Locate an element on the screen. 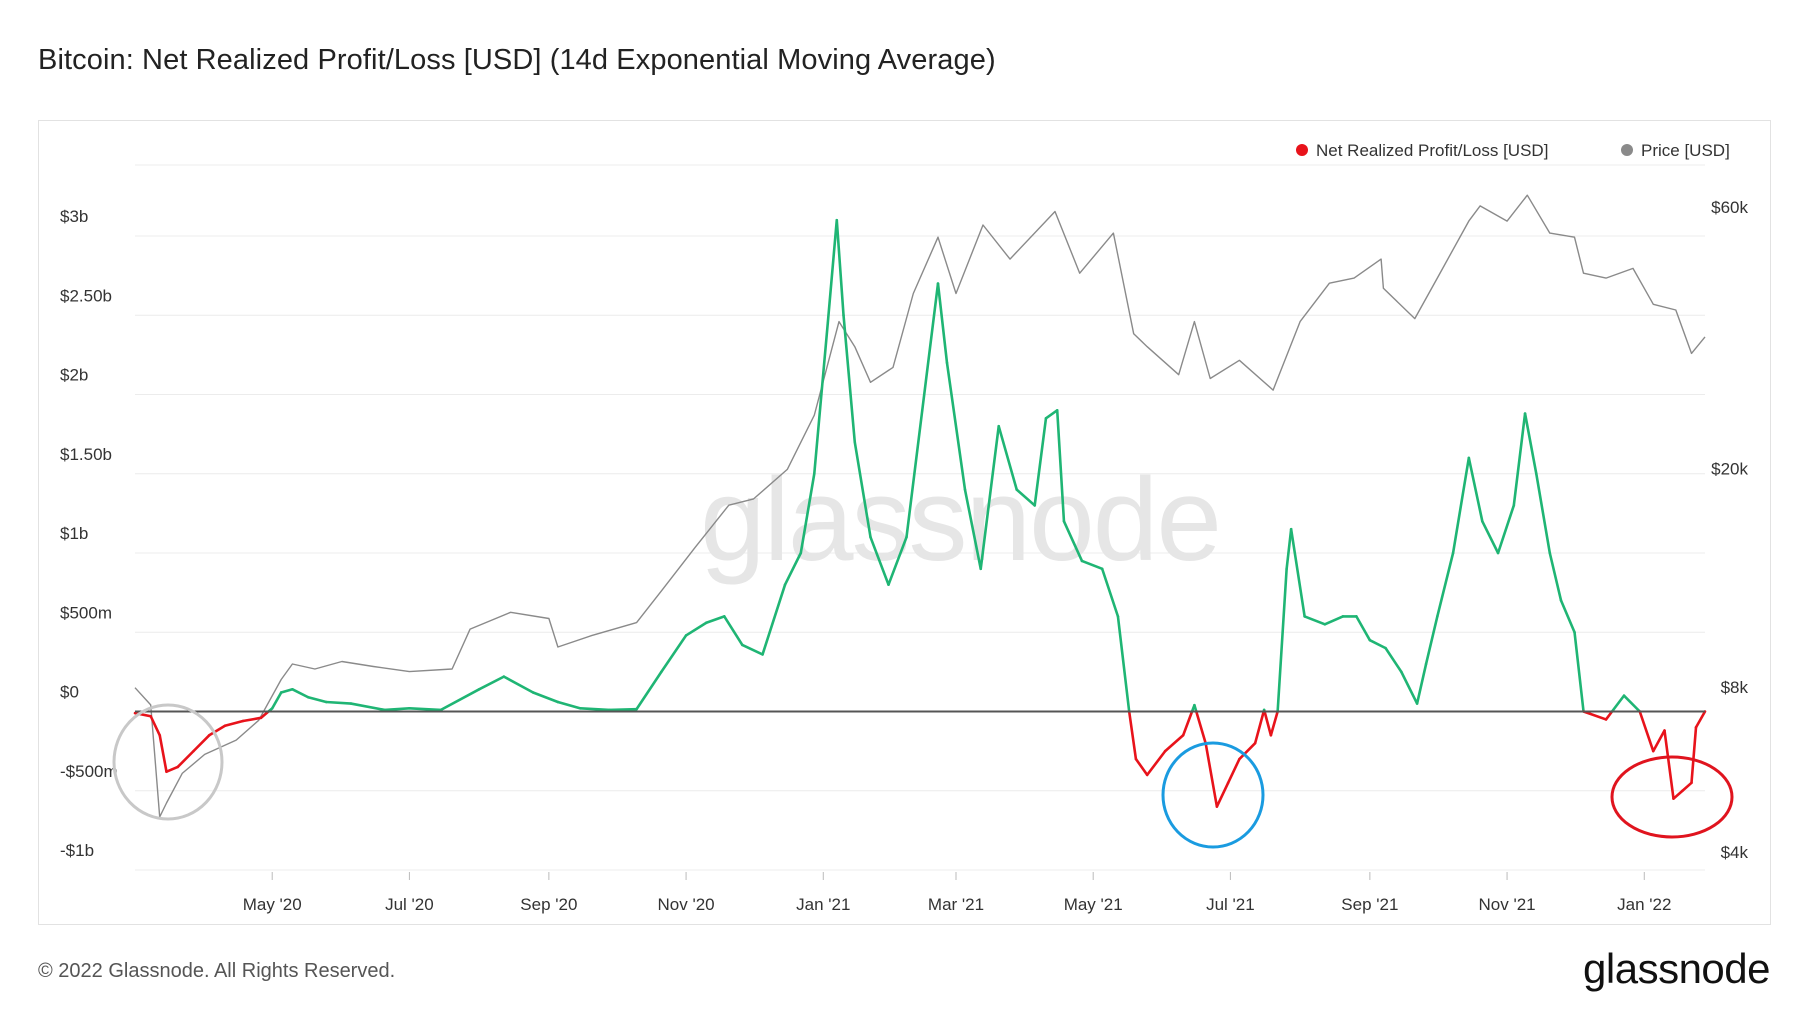  x-tick-label: Sep '21 is located at coordinates (1369, 904).